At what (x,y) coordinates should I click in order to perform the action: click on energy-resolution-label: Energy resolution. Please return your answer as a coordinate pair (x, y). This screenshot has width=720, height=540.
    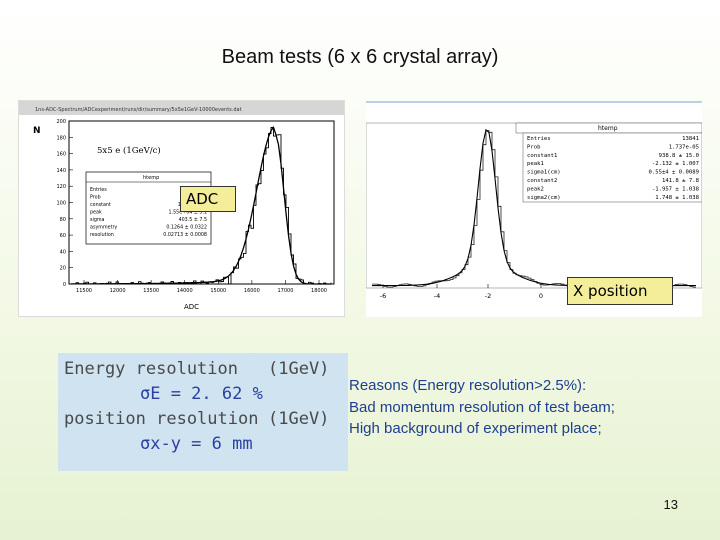
    Looking at the image, I should click on (151, 369).